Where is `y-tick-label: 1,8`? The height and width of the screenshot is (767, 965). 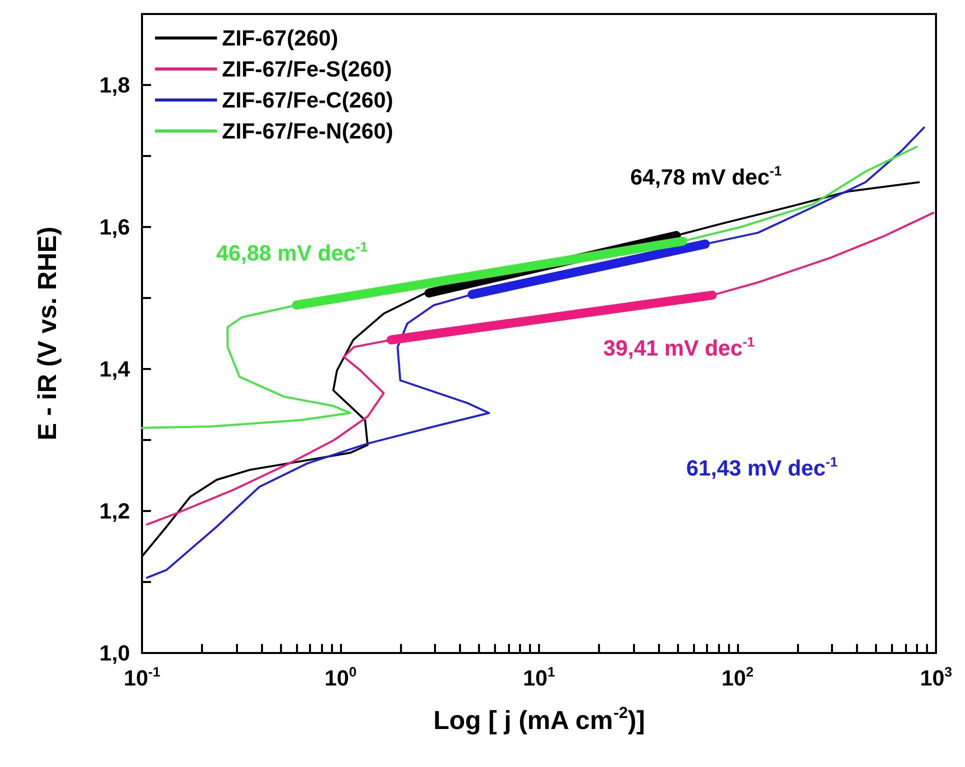 y-tick-label: 1,8 is located at coordinates (114, 85).